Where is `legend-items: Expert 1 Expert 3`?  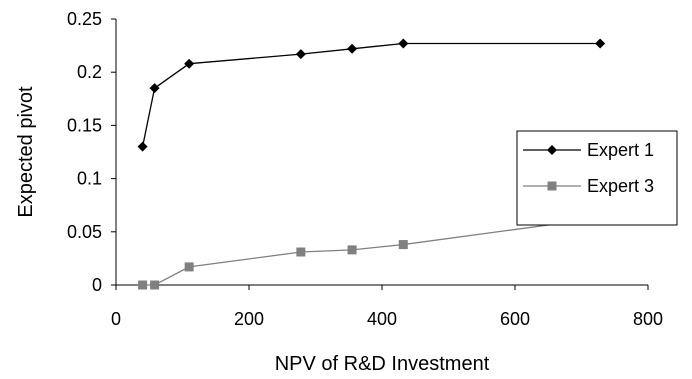 legend-items: Expert 1 Expert 3 is located at coordinates (588, 168).